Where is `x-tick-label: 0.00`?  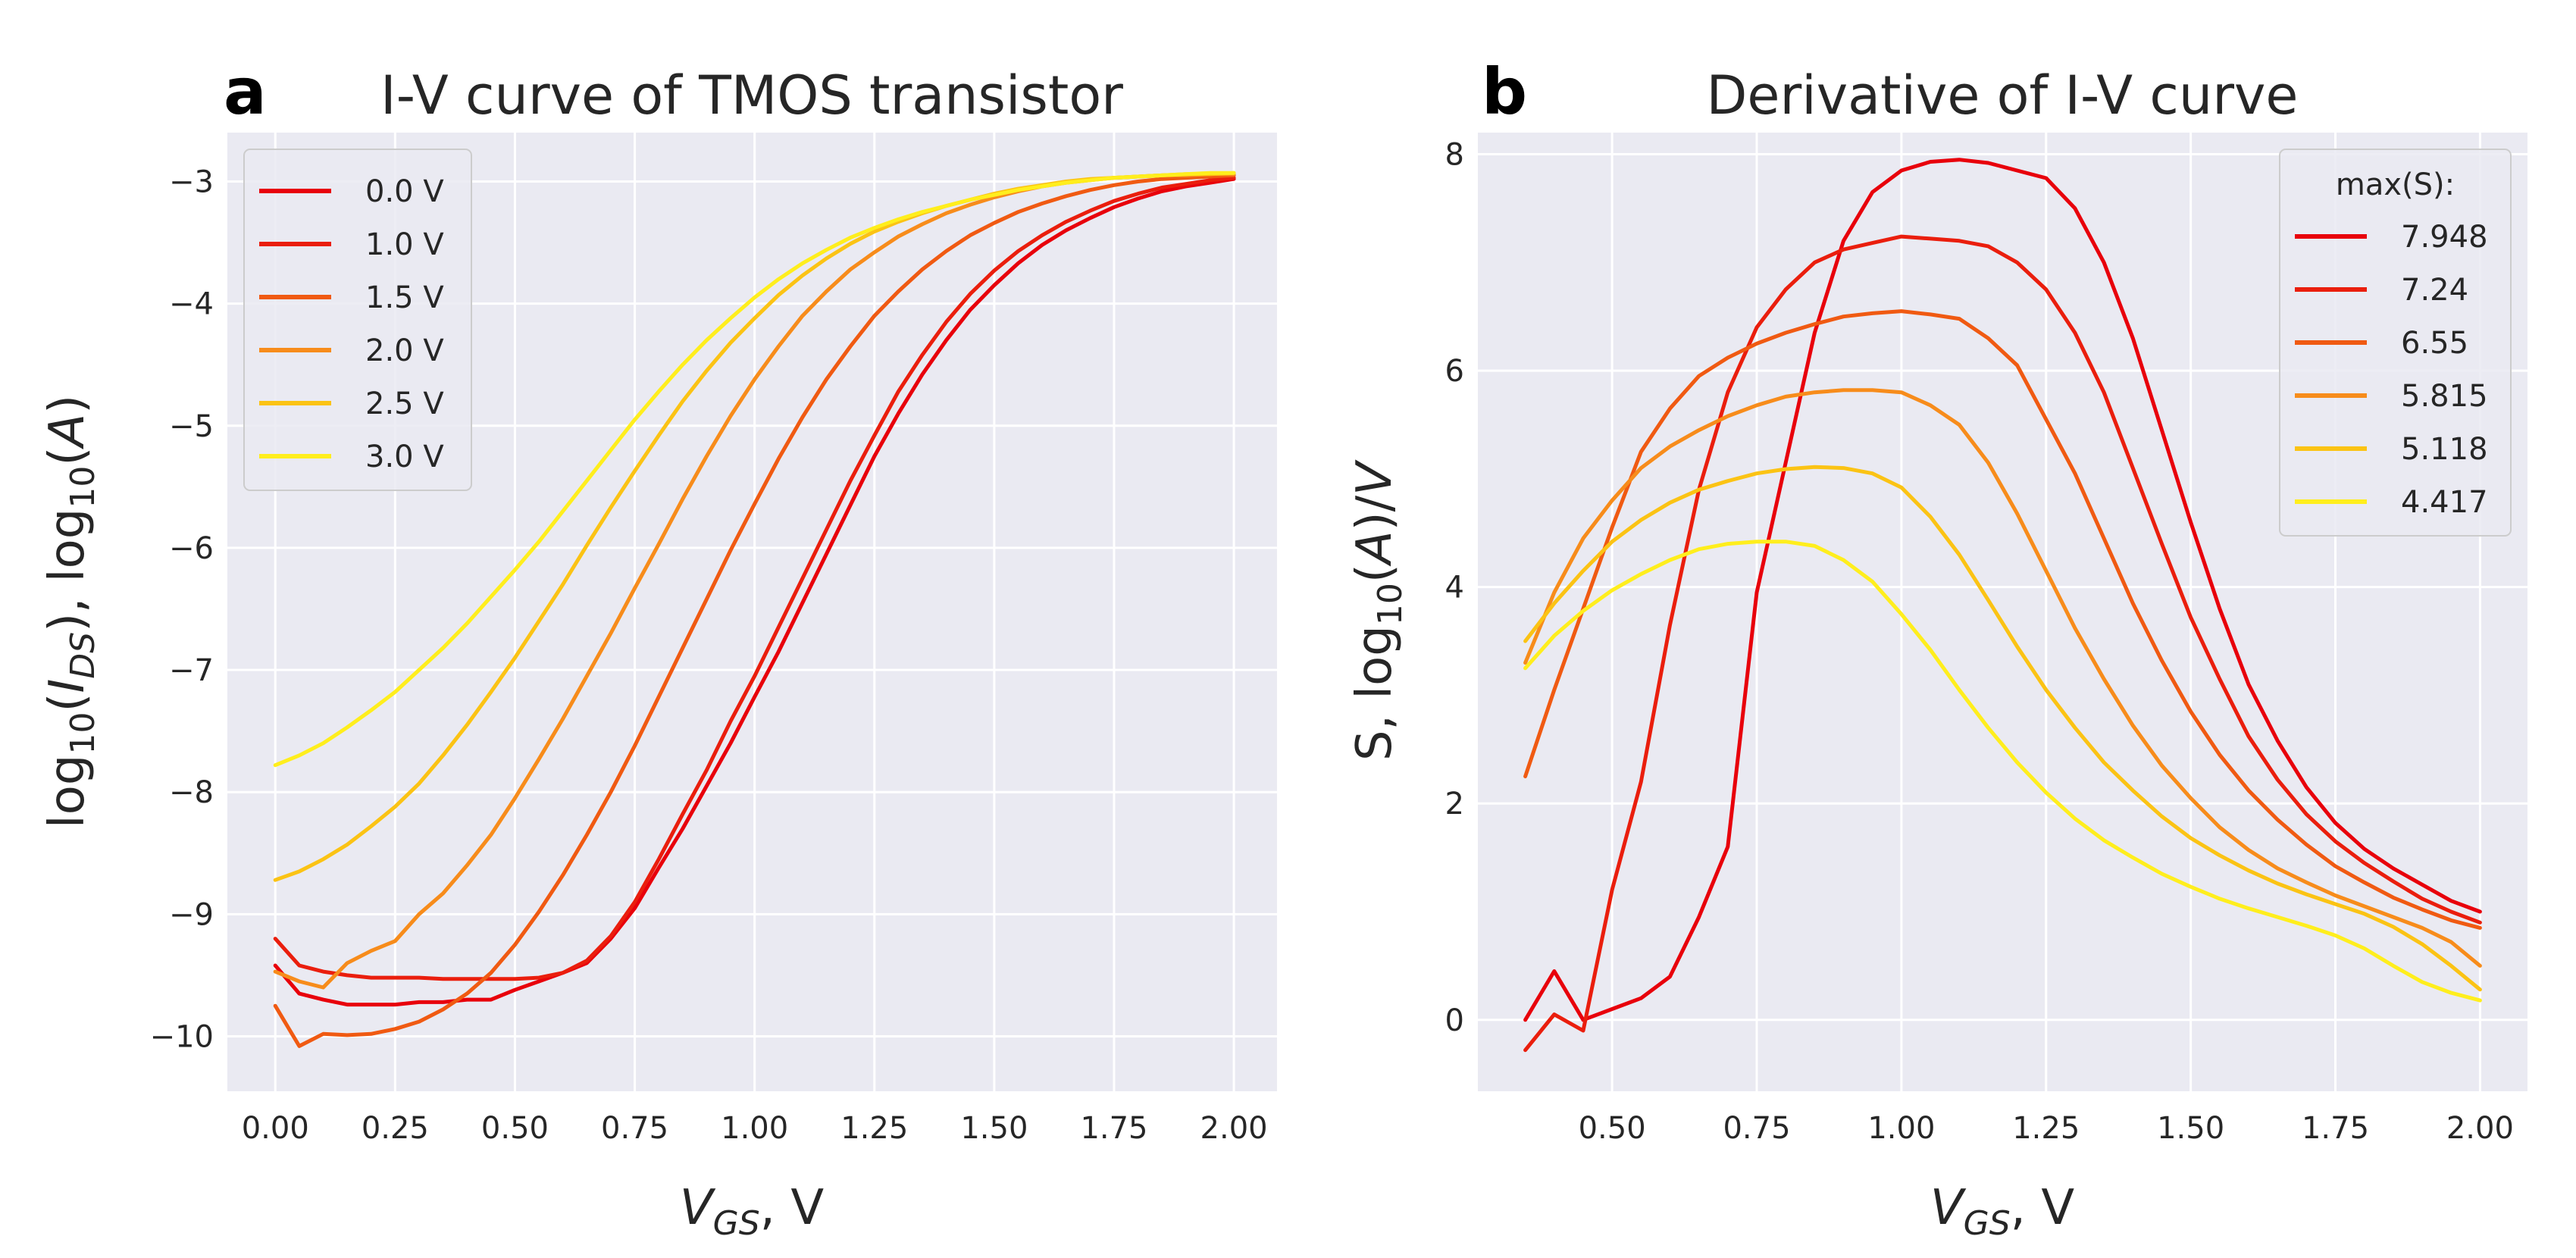
x-tick-label: 0.00 is located at coordinates (275, 1128).